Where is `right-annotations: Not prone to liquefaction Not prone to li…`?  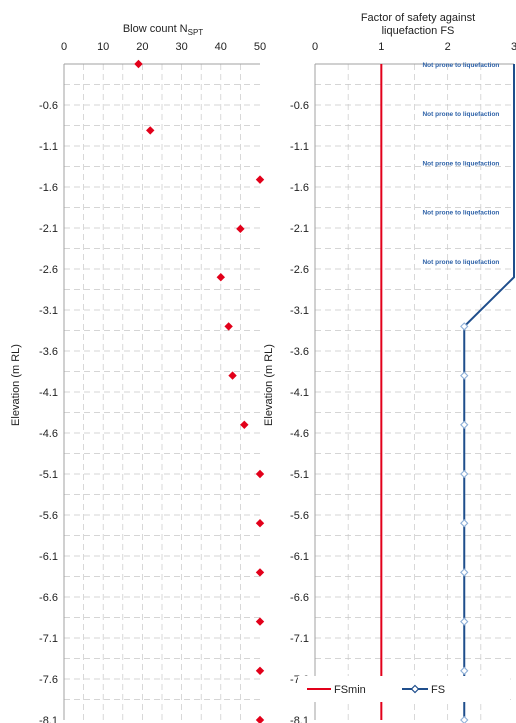 right-annotations: Not prone to liquefaction Not prone to li… is located at coordinates (460, 164).